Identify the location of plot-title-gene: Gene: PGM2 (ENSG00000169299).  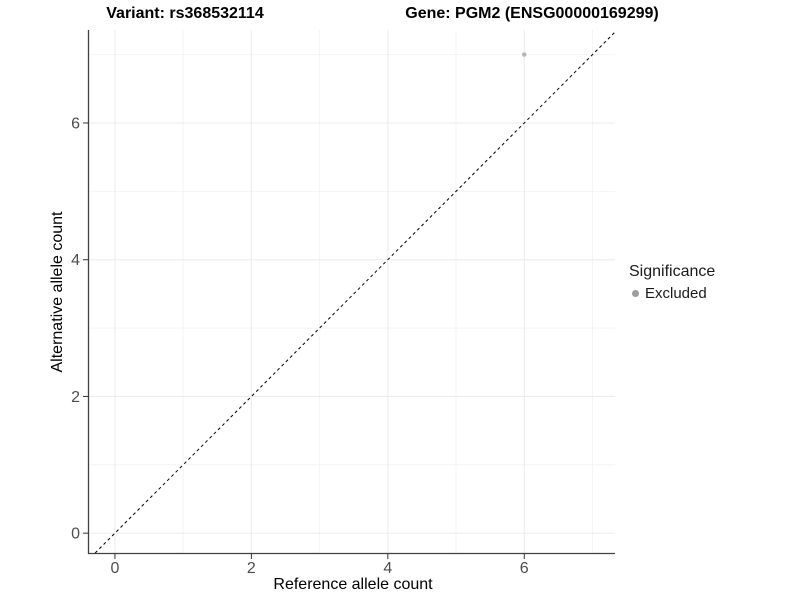
(532, 13).